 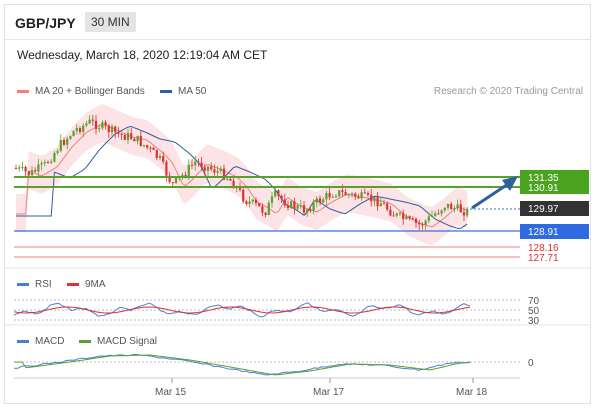 What do you see at coordinates (543, 258) in the screenshot?
I see `support-3-label: 127.71` at bounding box center [543, 258].